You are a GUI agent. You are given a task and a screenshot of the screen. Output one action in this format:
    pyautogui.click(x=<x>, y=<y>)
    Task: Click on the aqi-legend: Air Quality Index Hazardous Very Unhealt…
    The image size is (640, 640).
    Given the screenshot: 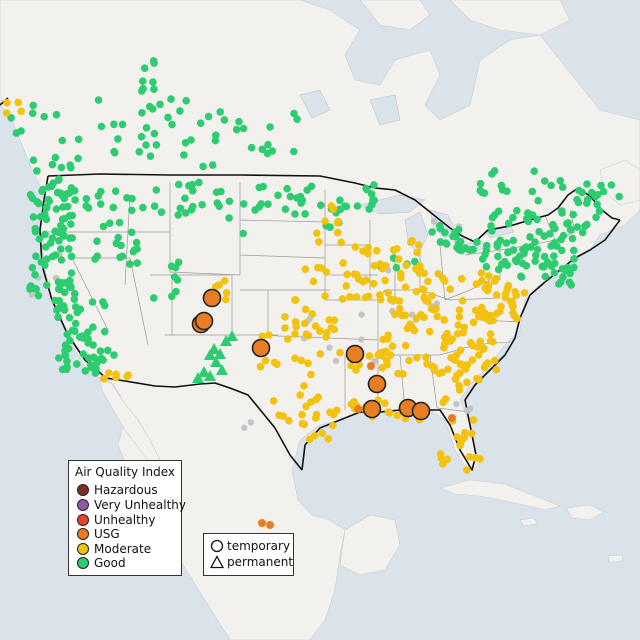 What is the action you would take?
    pyautogui.click(x=127, y=518)
    